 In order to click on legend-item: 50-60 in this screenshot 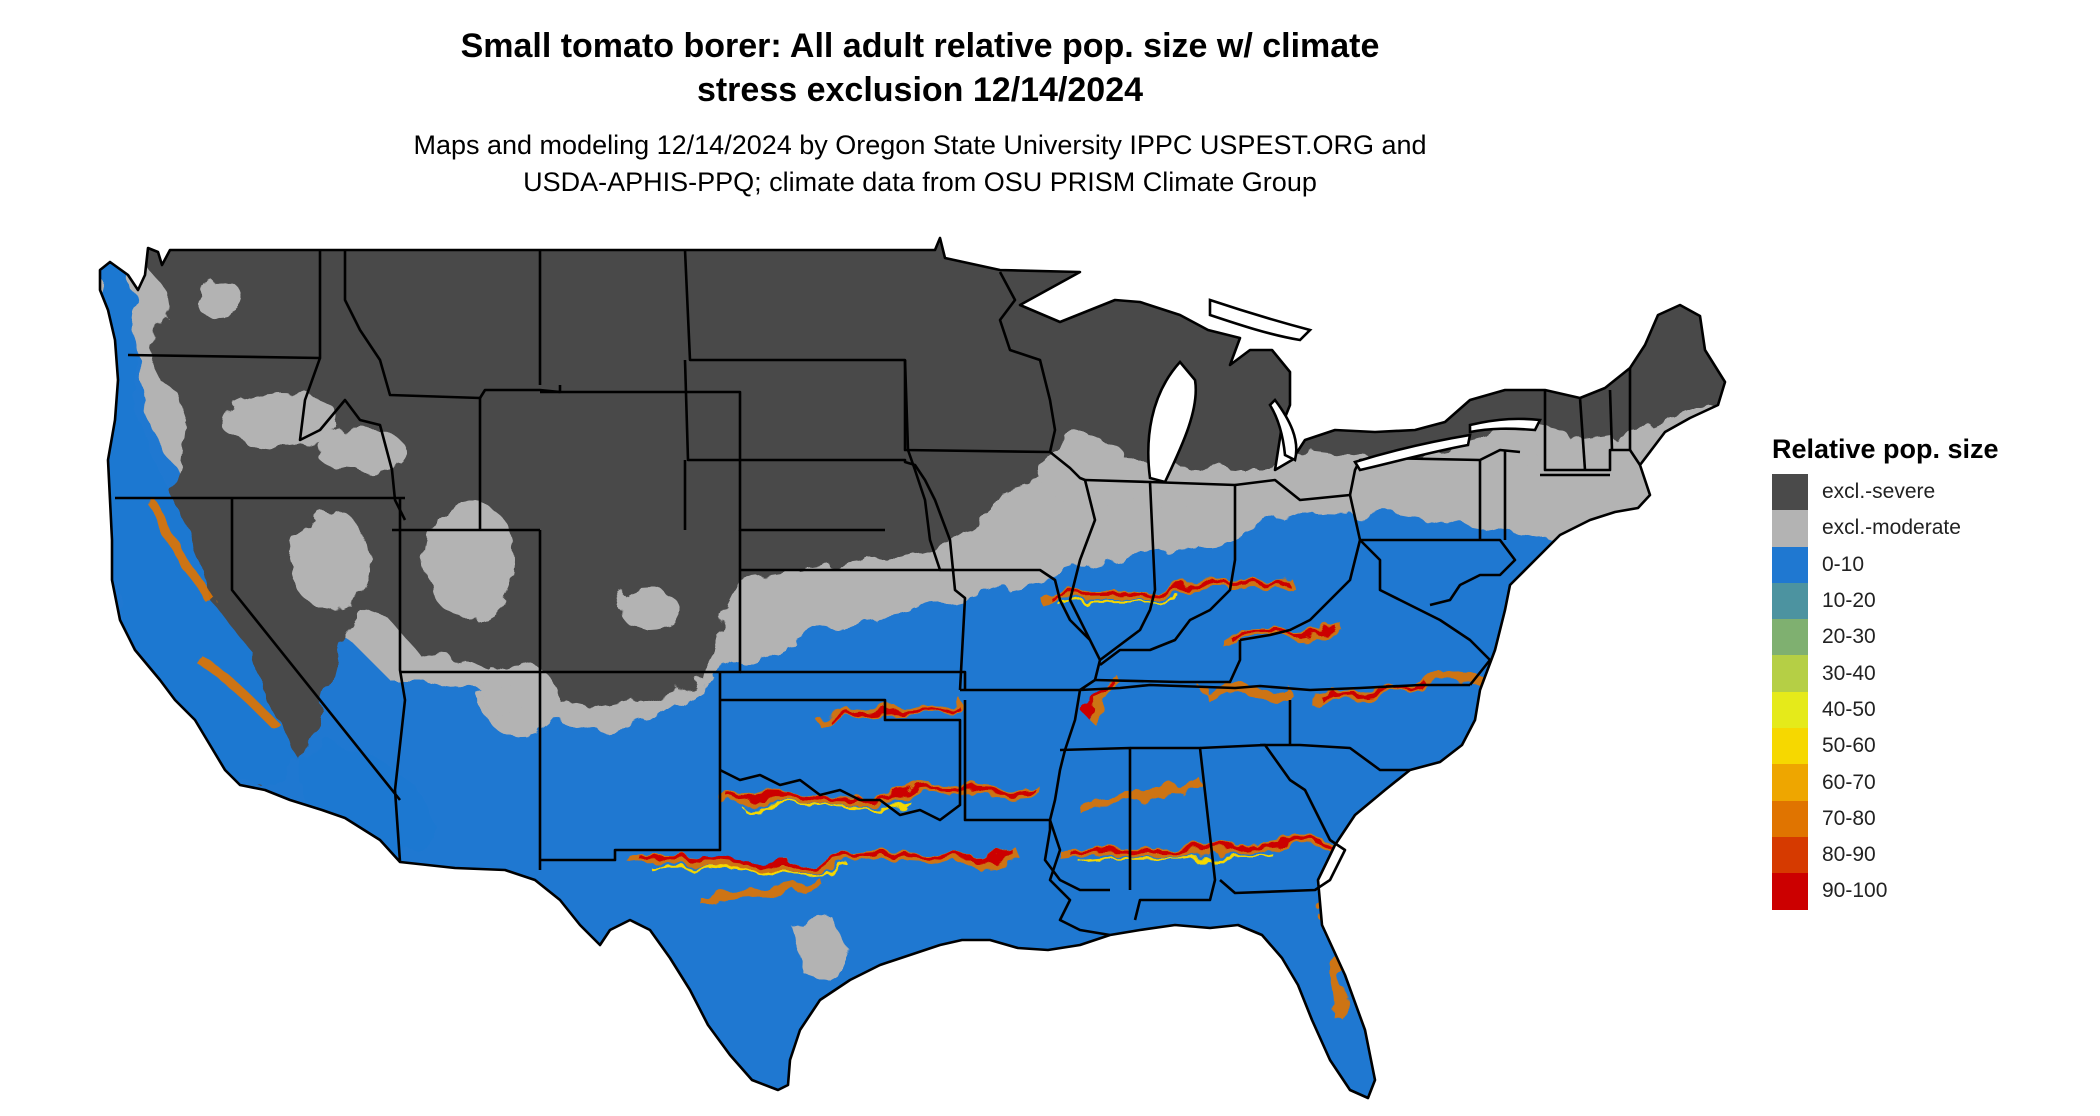, I will do `click(1932, 746)`.